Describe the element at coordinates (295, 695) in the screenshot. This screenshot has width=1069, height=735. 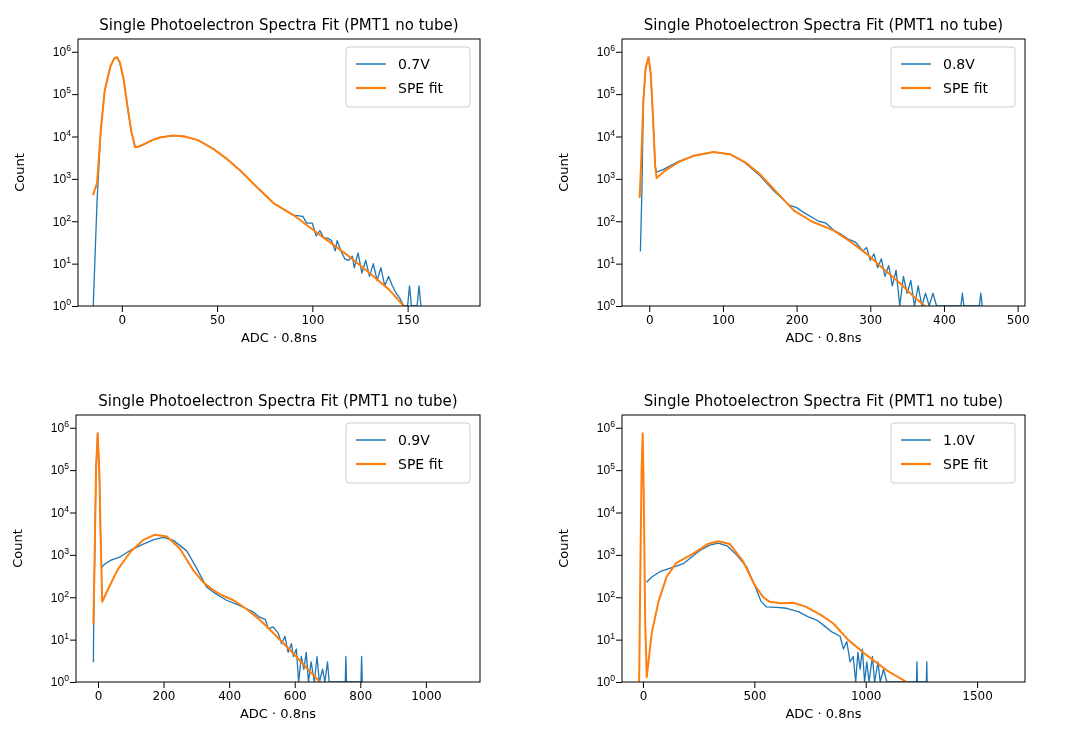
I see `x-tick-label: 600` at that location.